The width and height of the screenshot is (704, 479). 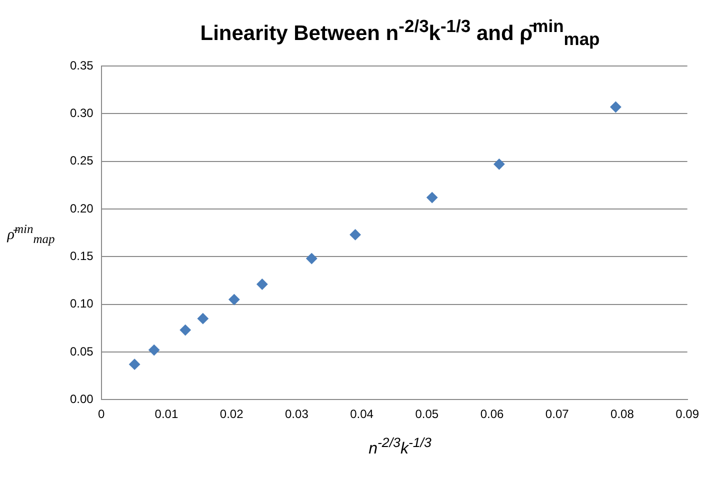 What do you see at coordinates (492, 414) in the screenshot?
I see `x-tick-label: 0.06` at bounding box center [492, 414].